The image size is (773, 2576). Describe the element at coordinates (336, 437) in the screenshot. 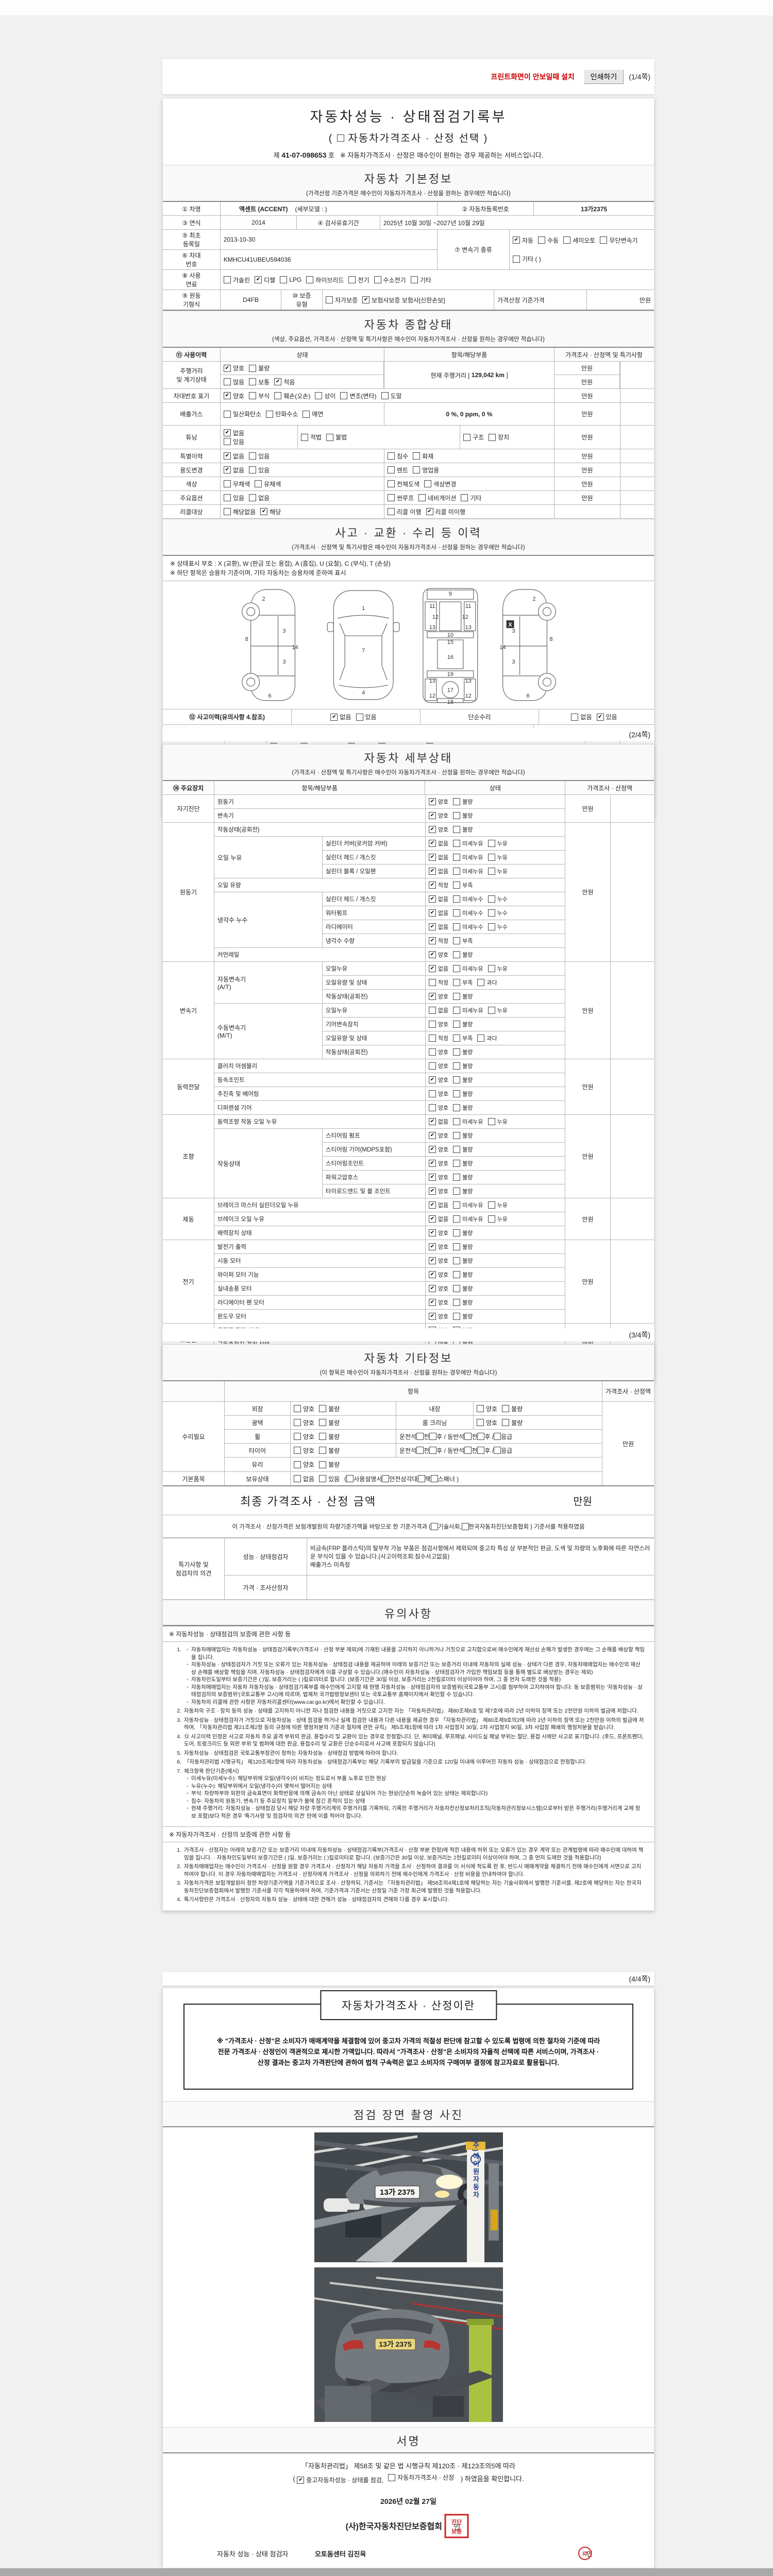

I see `checkbox-불법: 불법` at that location.